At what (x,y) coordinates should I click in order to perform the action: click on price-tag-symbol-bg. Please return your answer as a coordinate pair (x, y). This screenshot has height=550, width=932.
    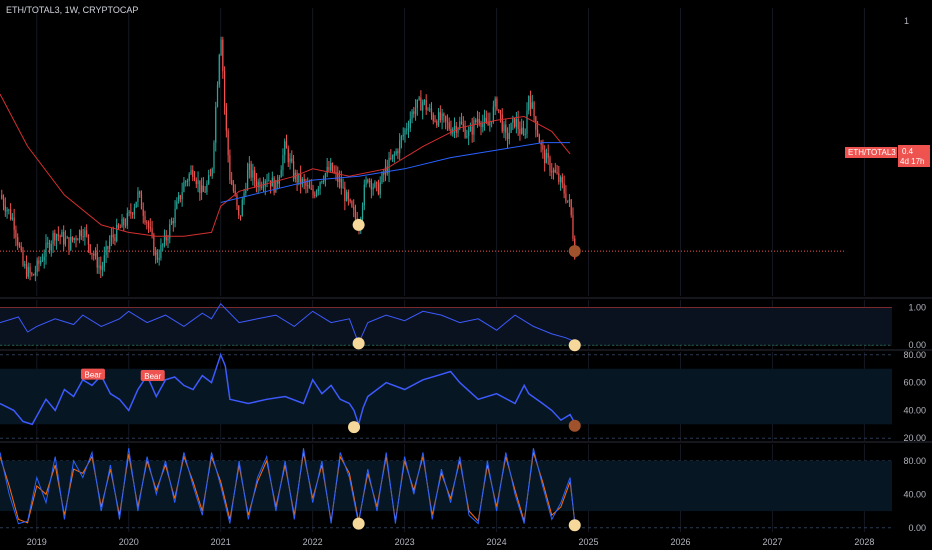
    Looking at the image, I should click on (871, 152).